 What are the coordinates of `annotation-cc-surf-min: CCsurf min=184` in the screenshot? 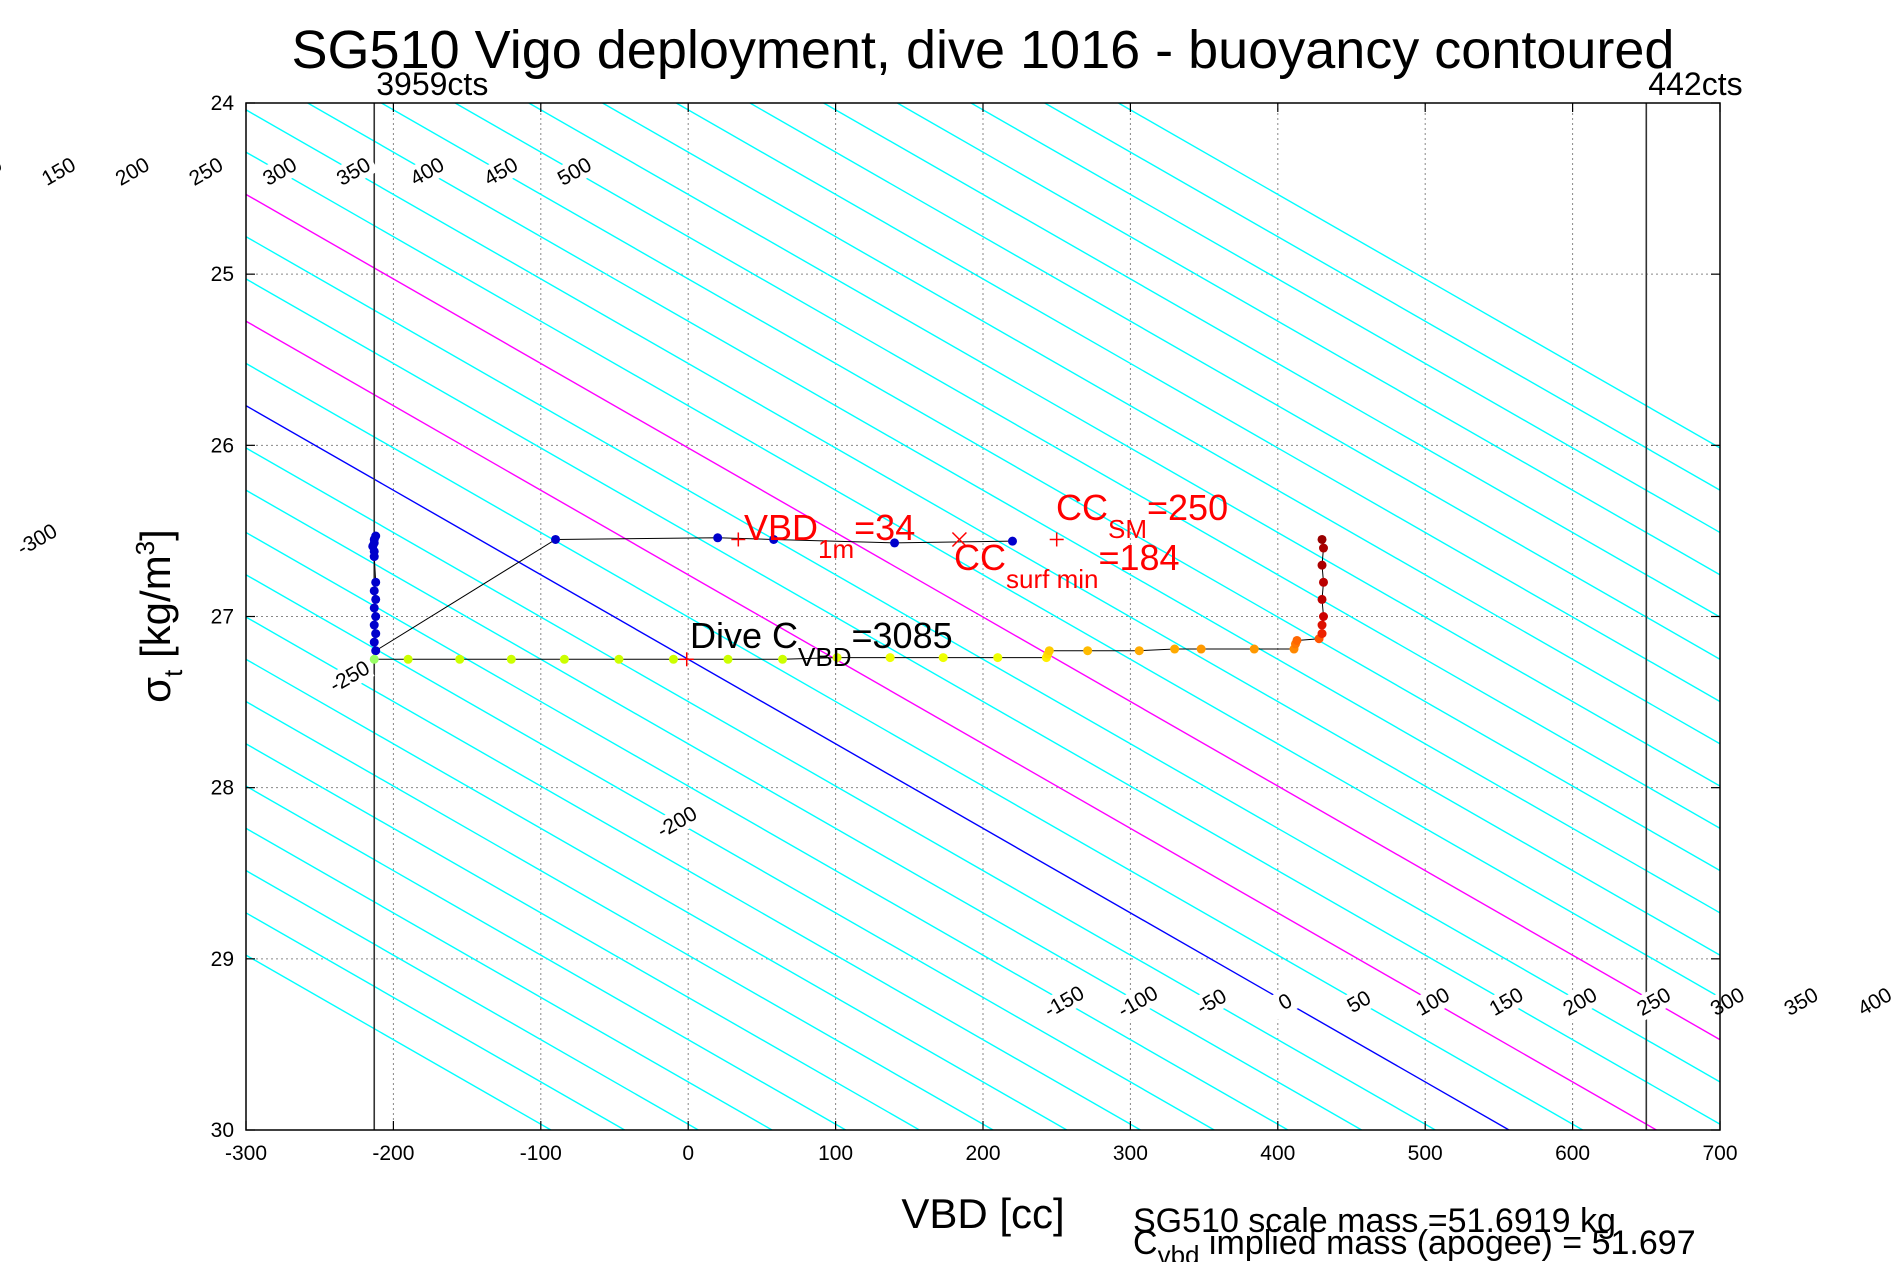 It's located at (1067, 565).